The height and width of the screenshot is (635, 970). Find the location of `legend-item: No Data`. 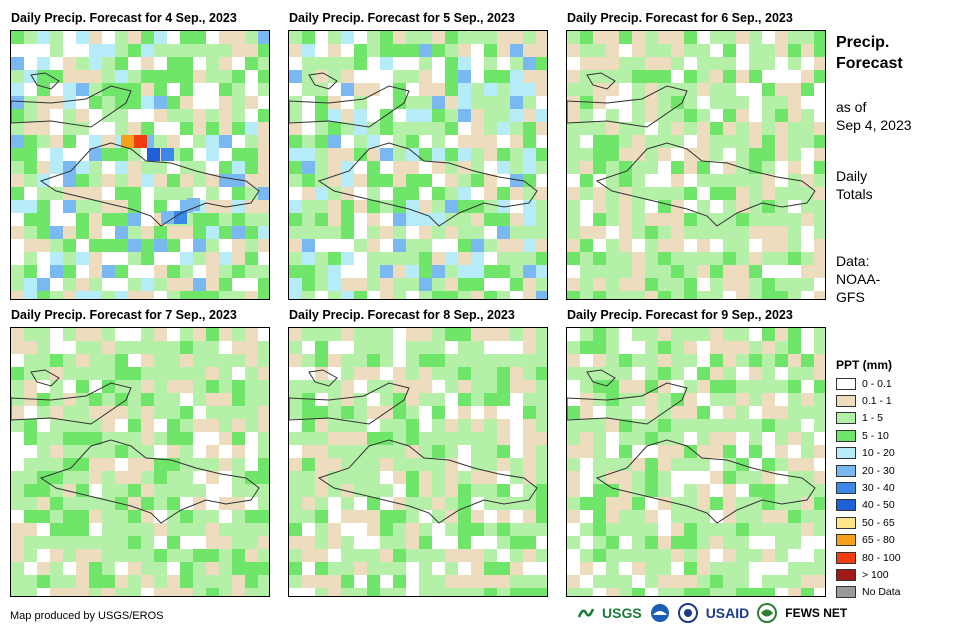

legend-item: No Data is located at coordinates (868, 592).